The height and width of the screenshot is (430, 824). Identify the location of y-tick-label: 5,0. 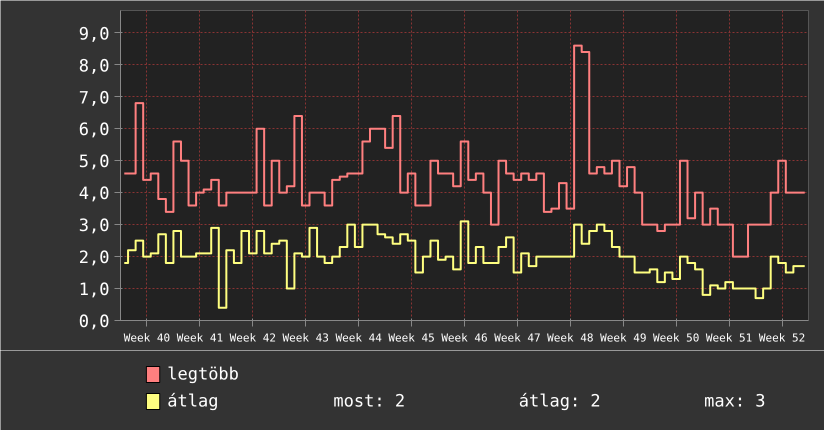
(94, 162).